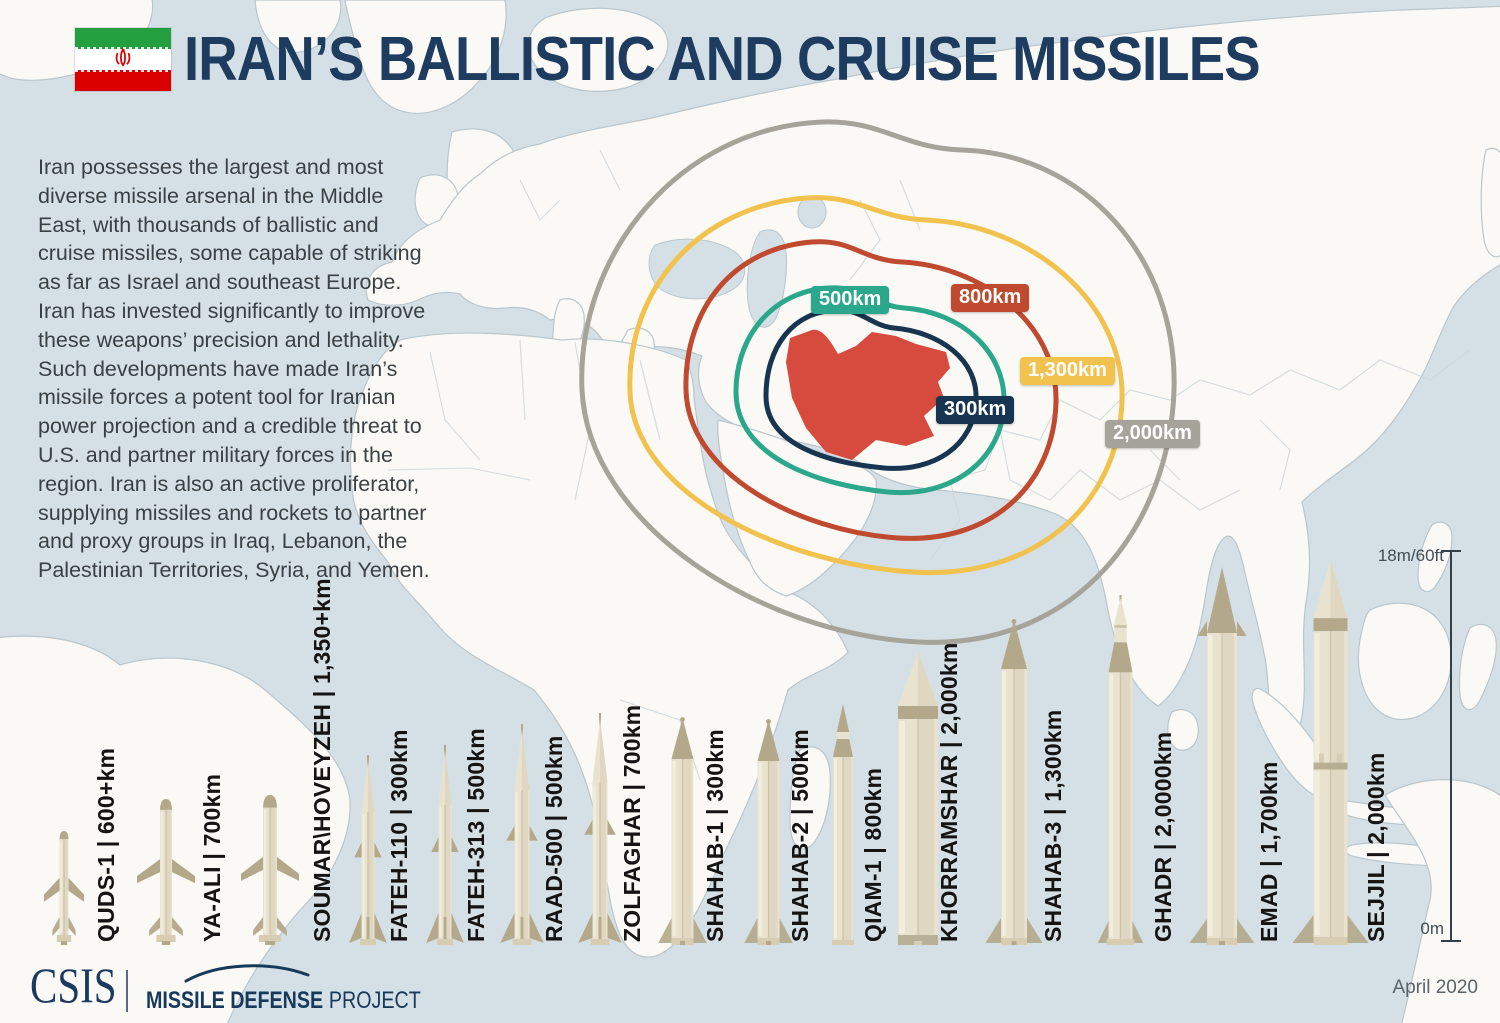 Image resolution: width=1500 pixels, height=1023 pixels. I want to click on scale-bottom-cap, so click(1451, 941).